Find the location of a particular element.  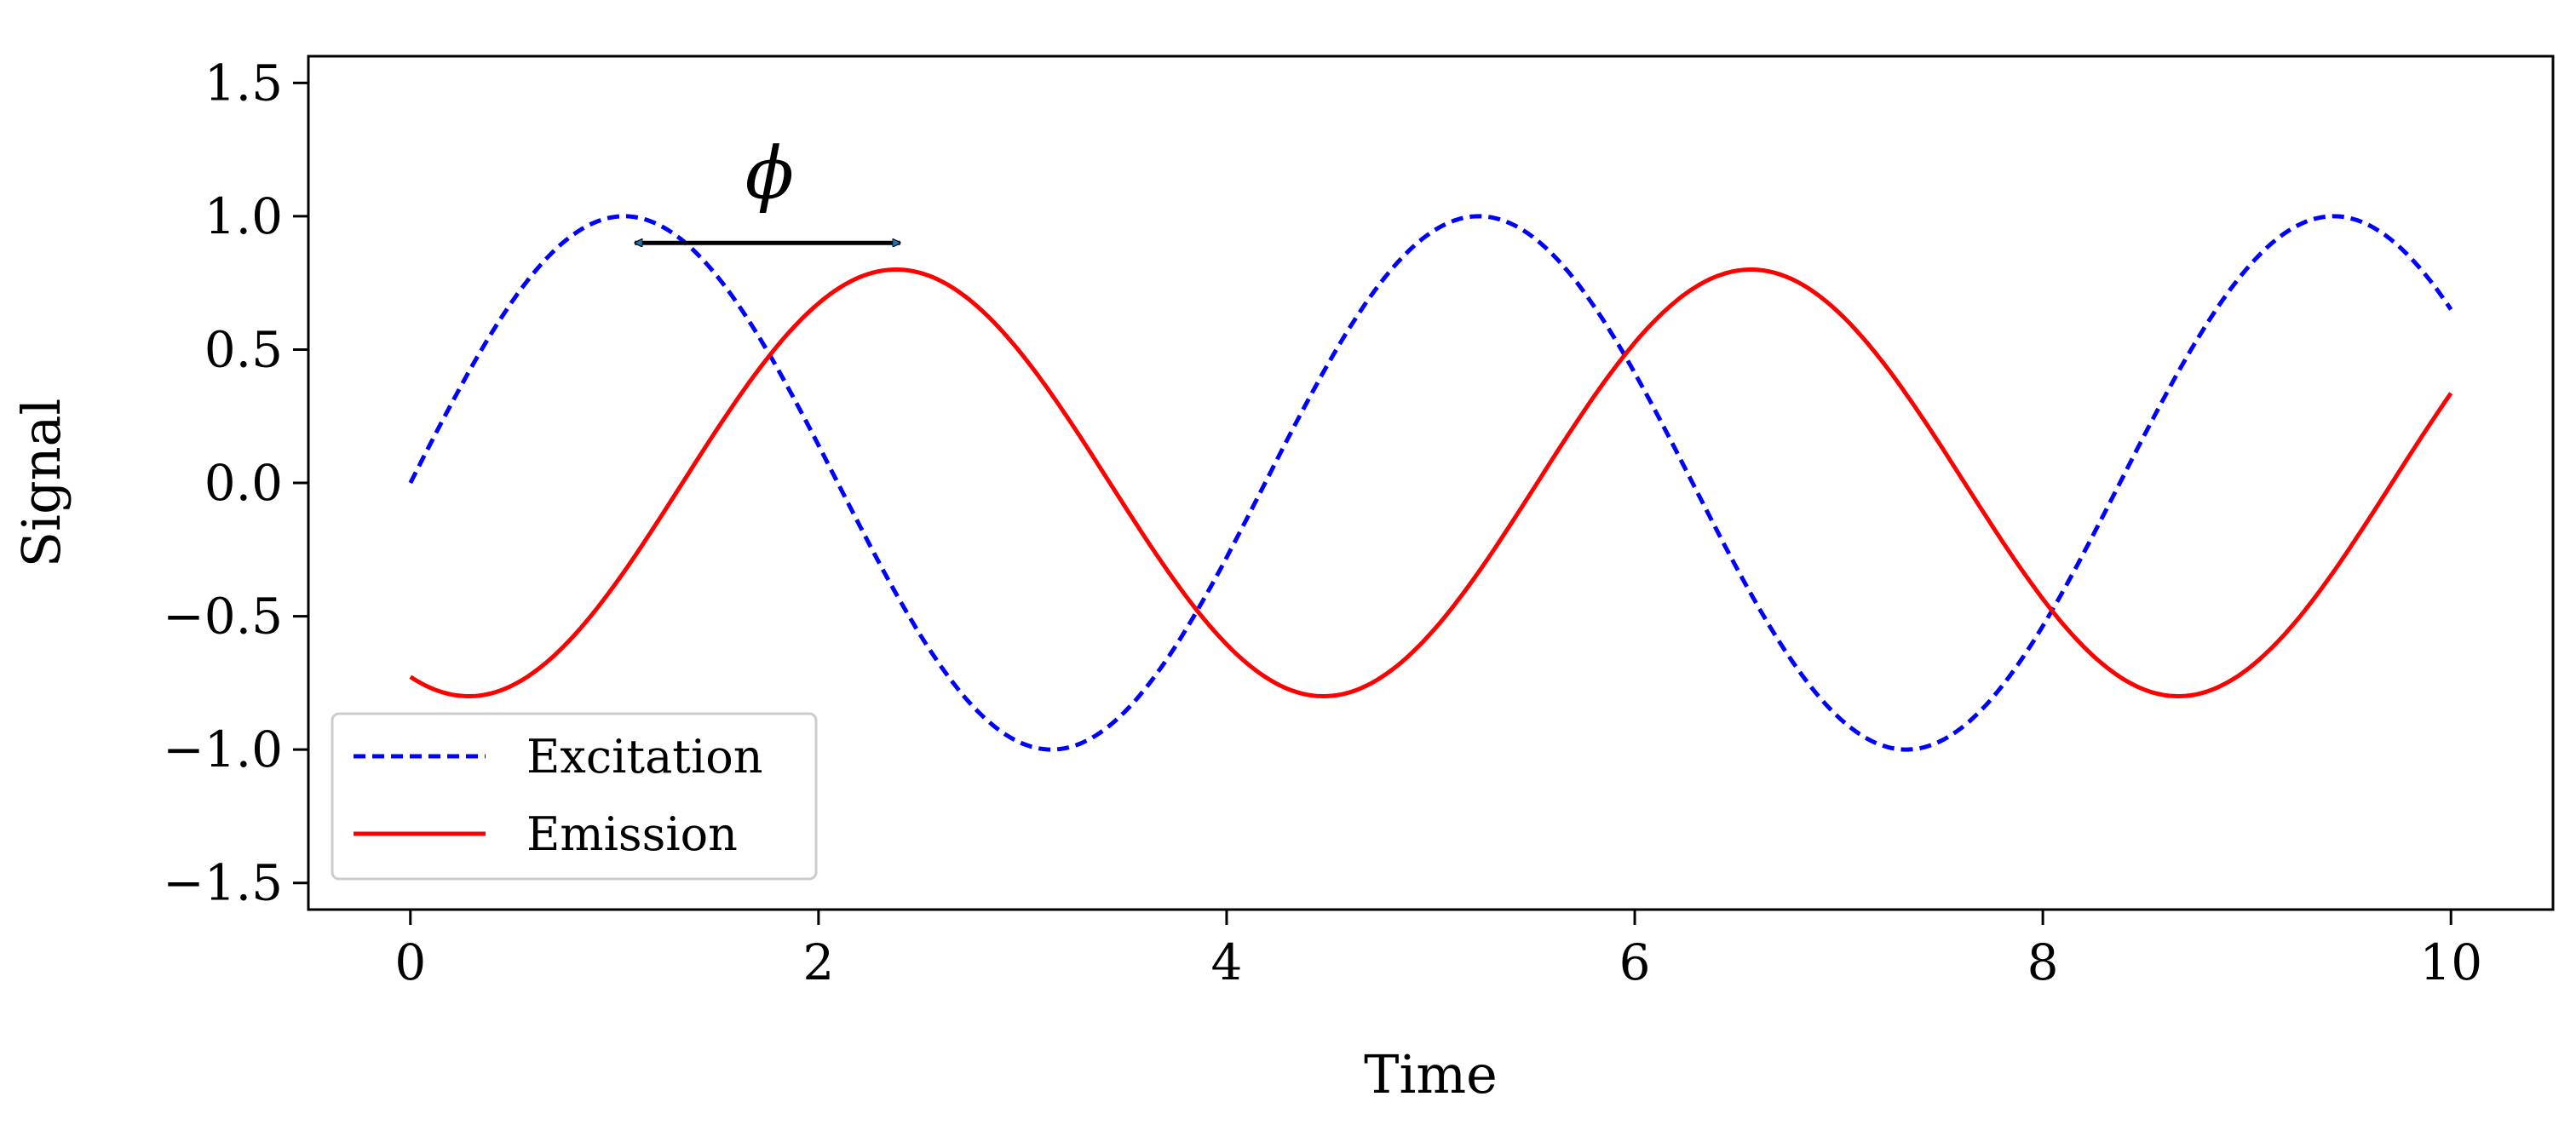

legend-label-emission: Emission is located at coordinates (632, 834).